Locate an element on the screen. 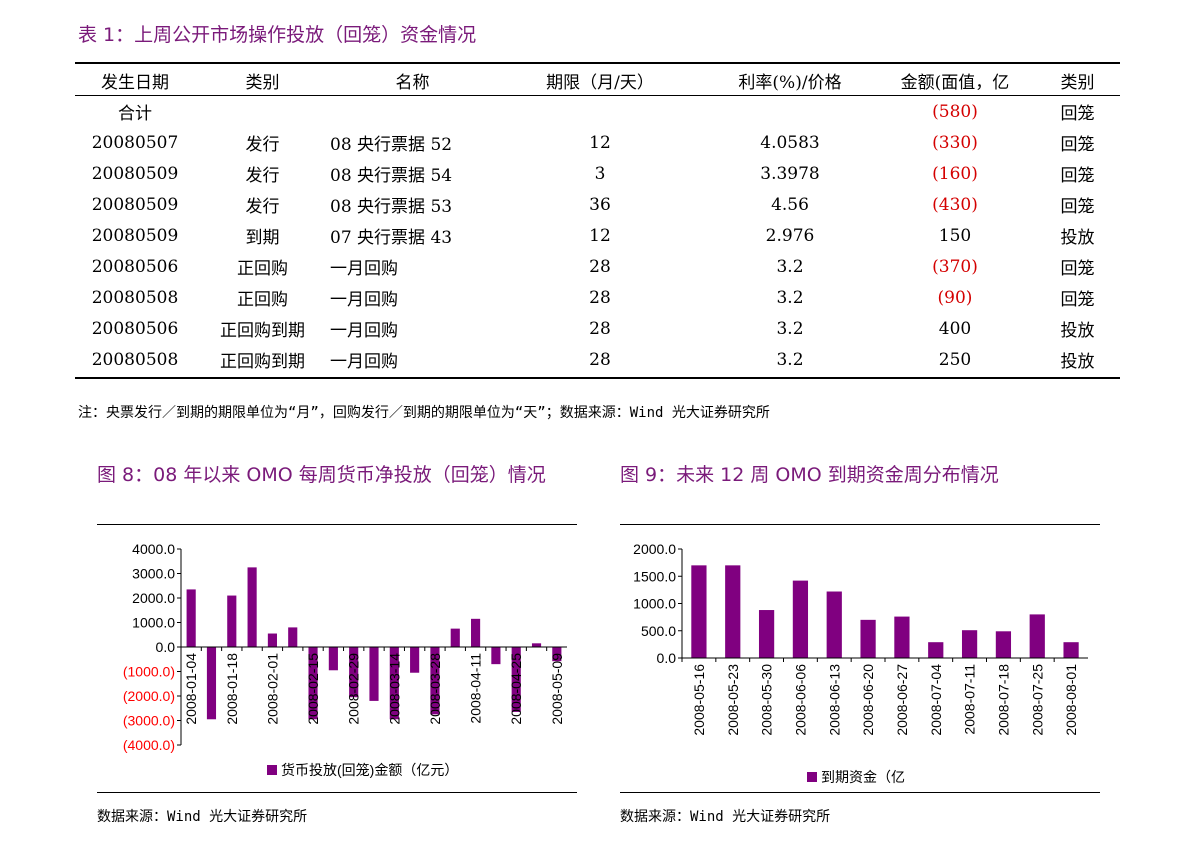  y-tick-label: 0.0 is located at coordinates (166, 647).